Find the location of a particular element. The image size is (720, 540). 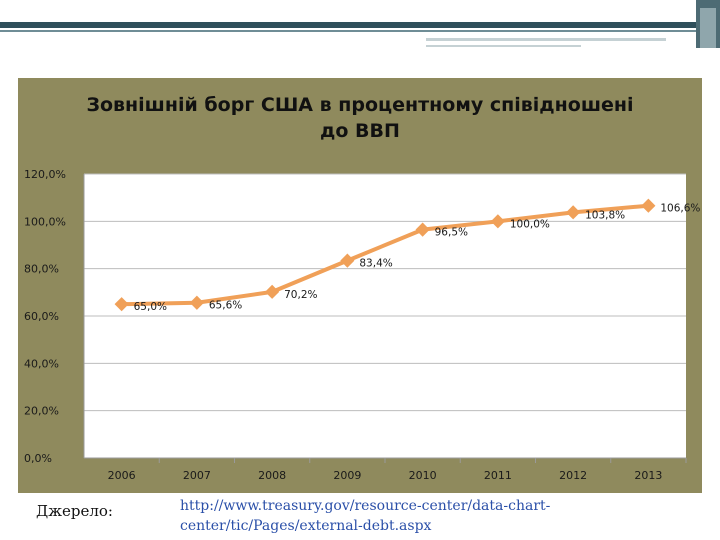

y-tick-label: 20,0% is located at coordinates (41, 411).